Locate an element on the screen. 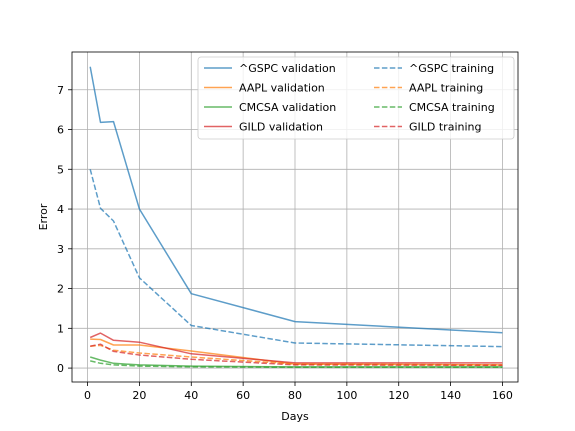 Image resolution: width=575 pixels, height=431 pixels. x-tick-label: 60 is located at coordinates (243, 395).